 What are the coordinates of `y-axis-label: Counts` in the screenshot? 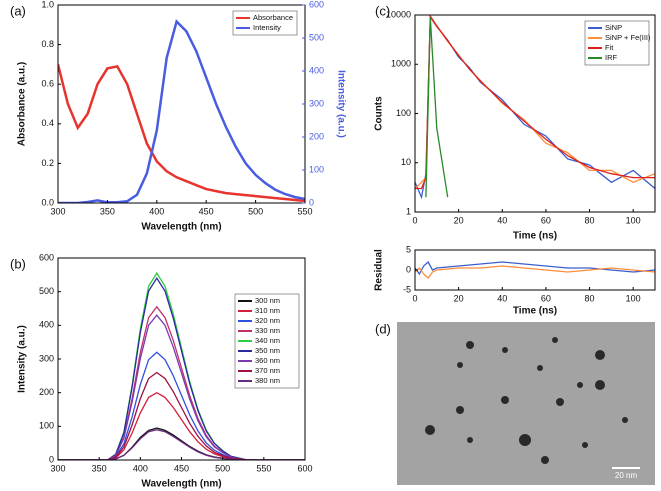 It's located at (379, 113).